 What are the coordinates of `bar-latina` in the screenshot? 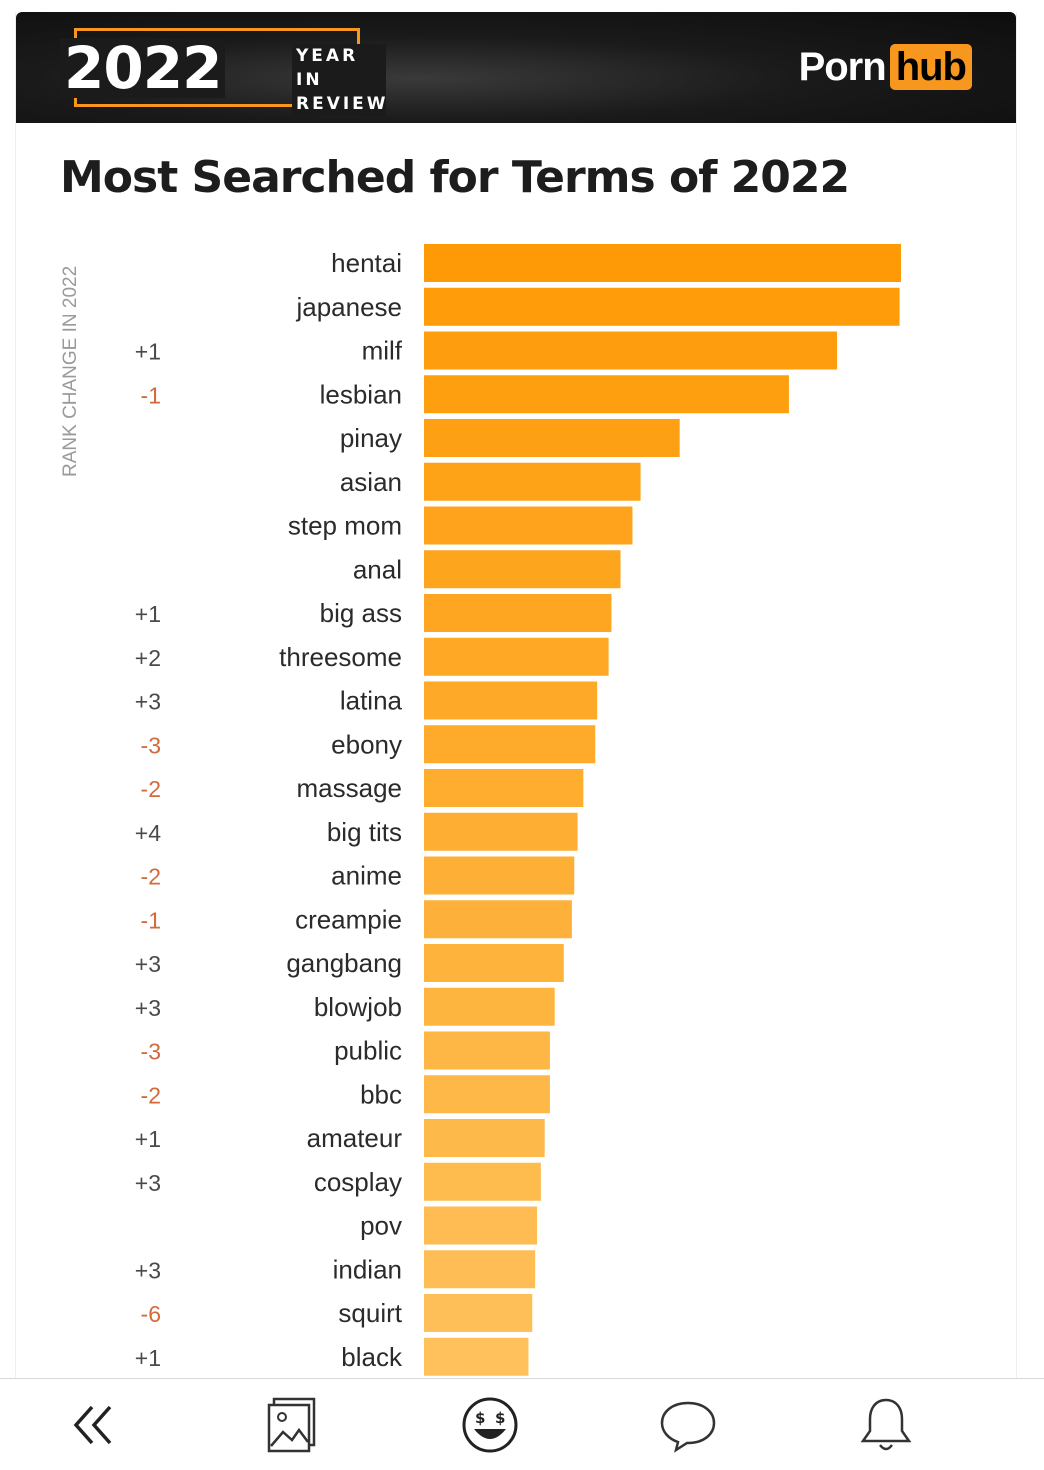 It's located at (511, 700).